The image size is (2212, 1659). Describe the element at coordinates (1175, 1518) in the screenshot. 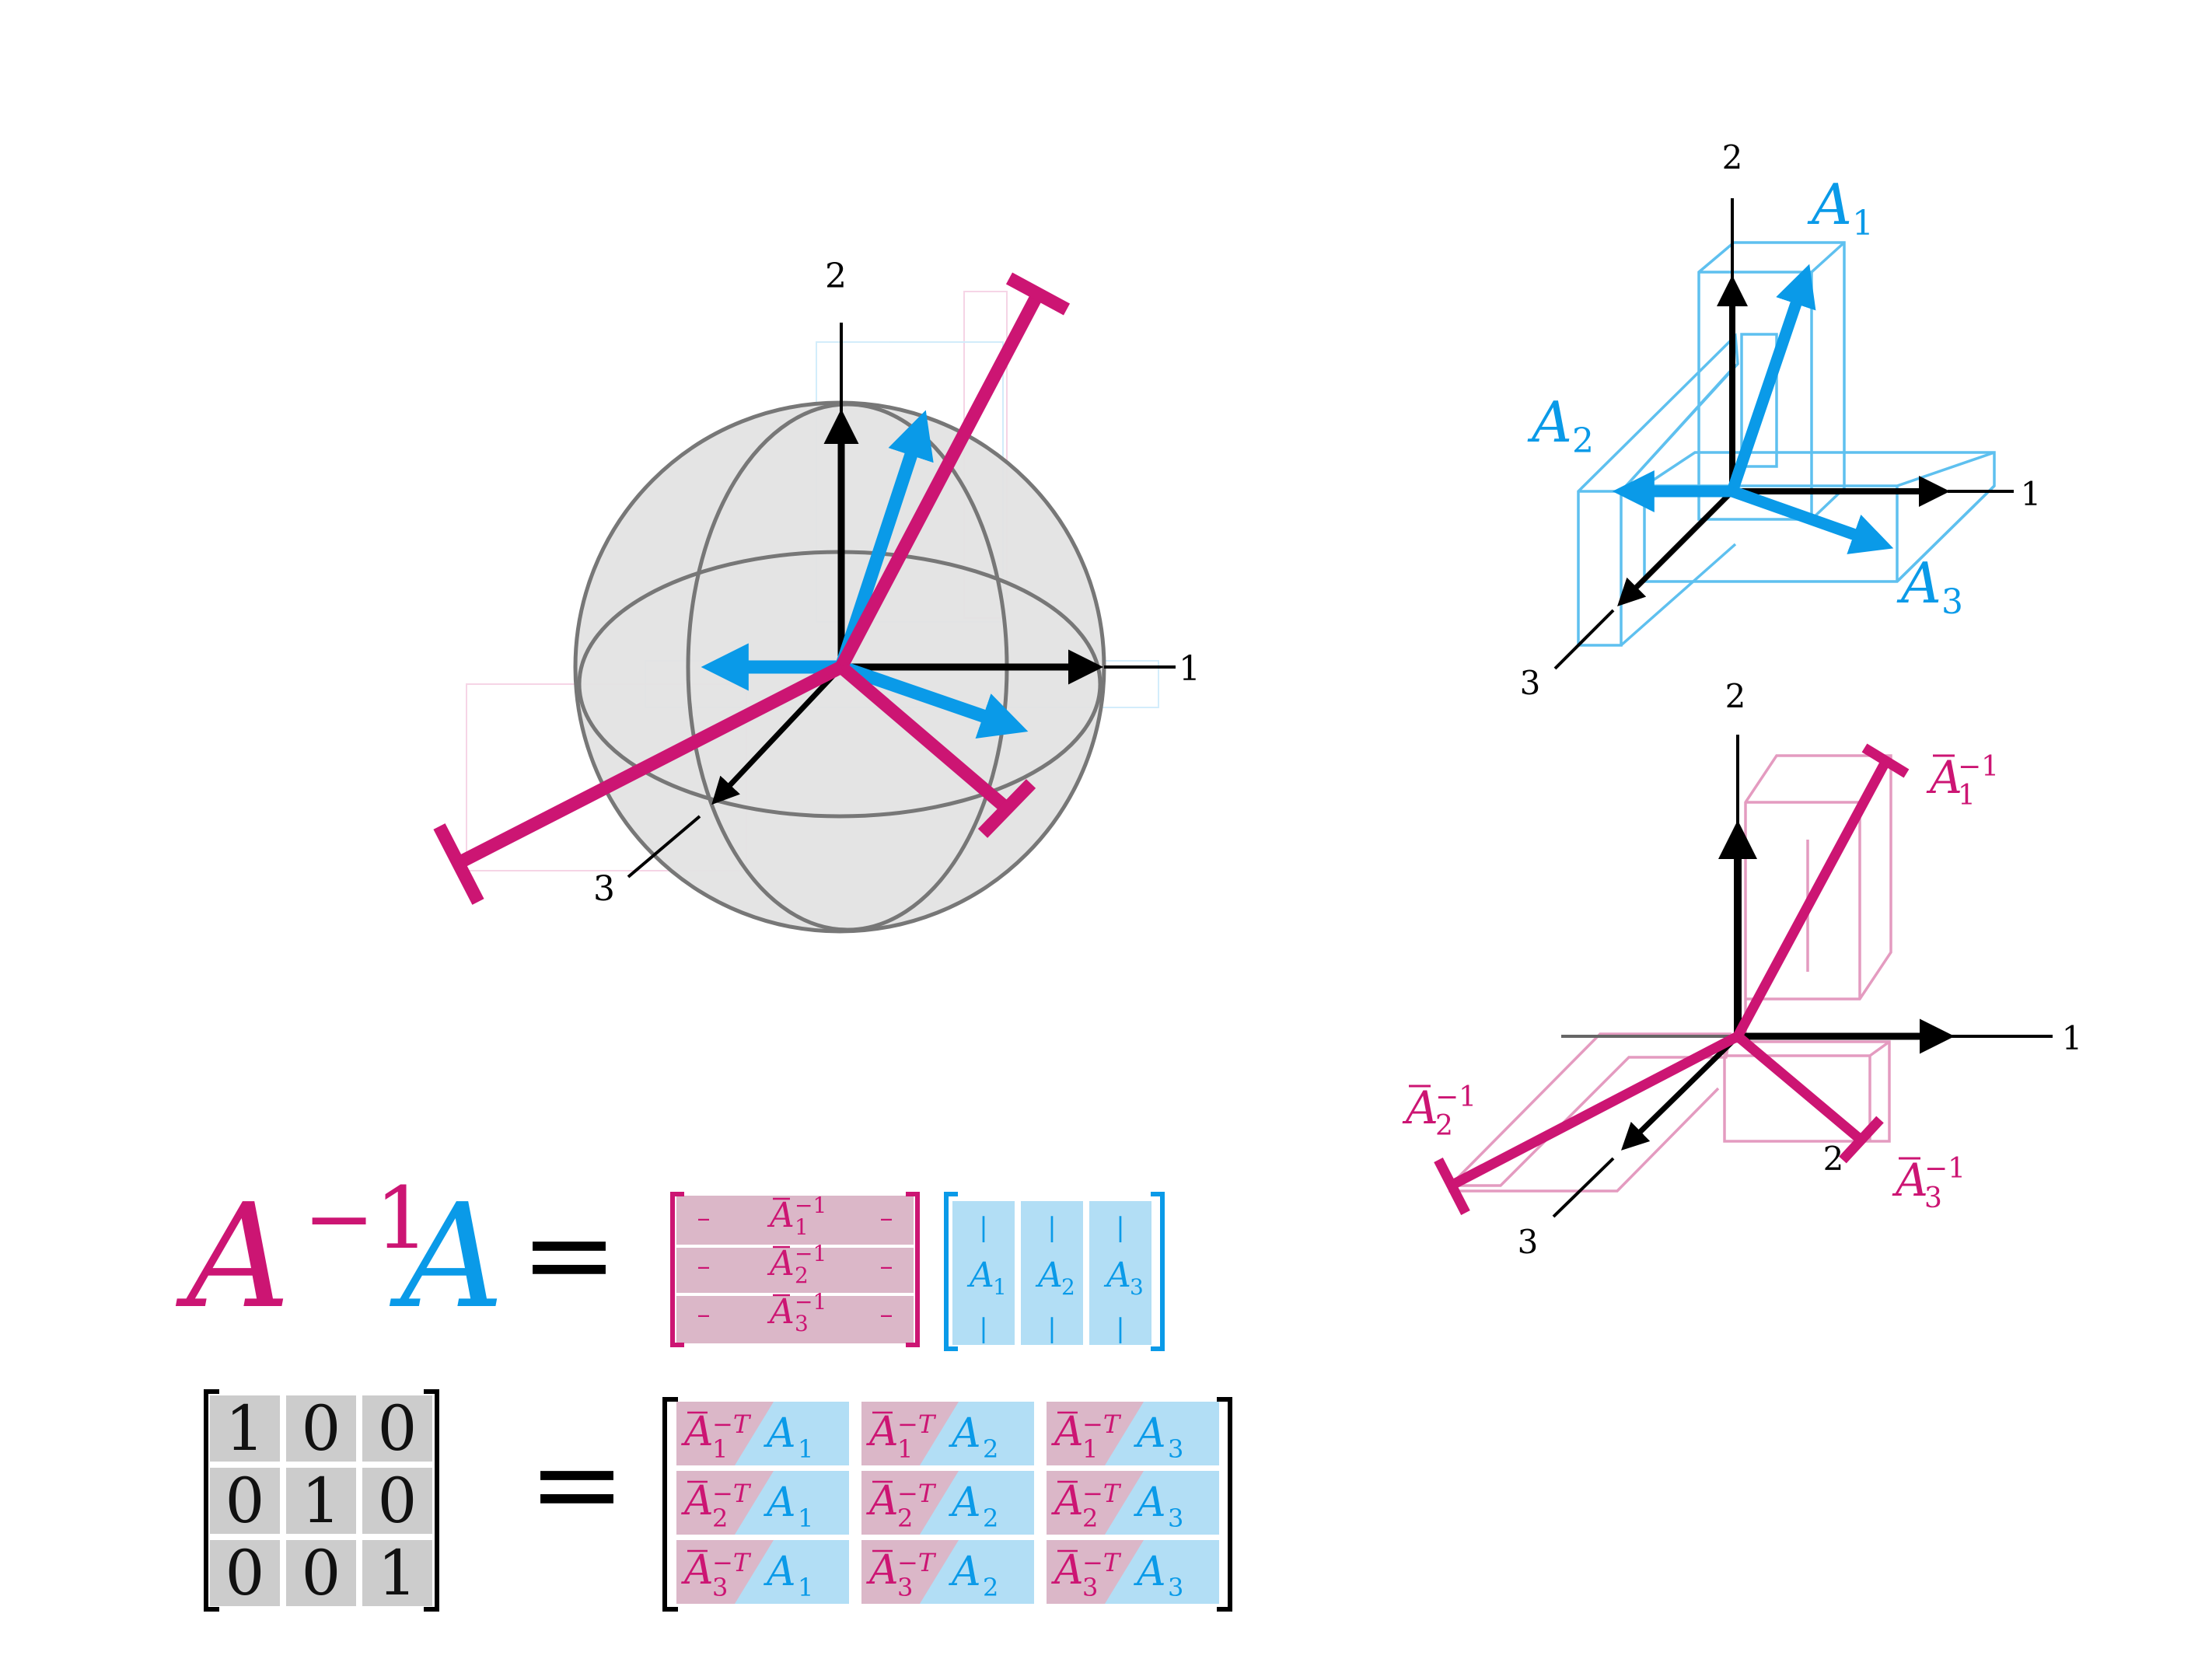

I see `product-entry-sub-col: 3` at that location.